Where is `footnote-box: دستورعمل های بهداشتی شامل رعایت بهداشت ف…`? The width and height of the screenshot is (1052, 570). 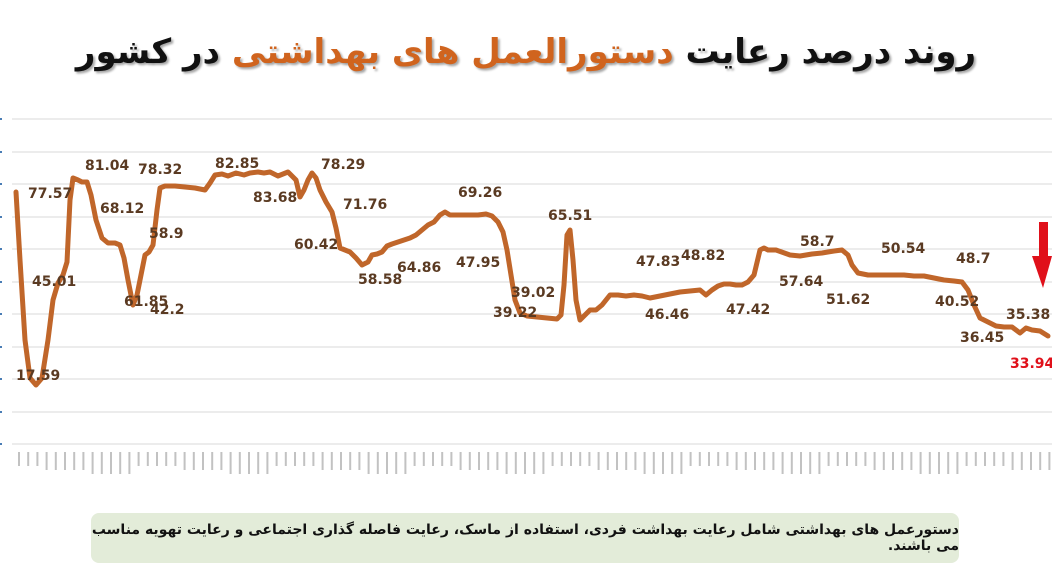 footnote-box: دستورعمل های بهداشتی شامل رعایت بهداشت ف… is located at coordinates (525, 538).